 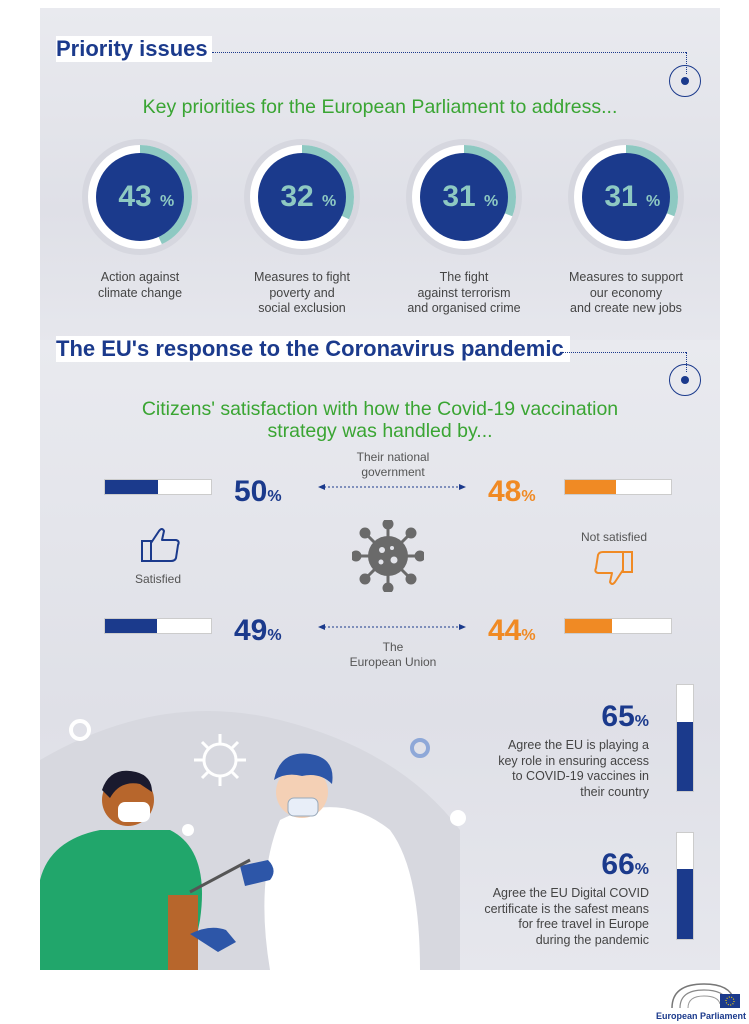 I want to click on priority-label-line: Action against, so click(x=140, y=277).